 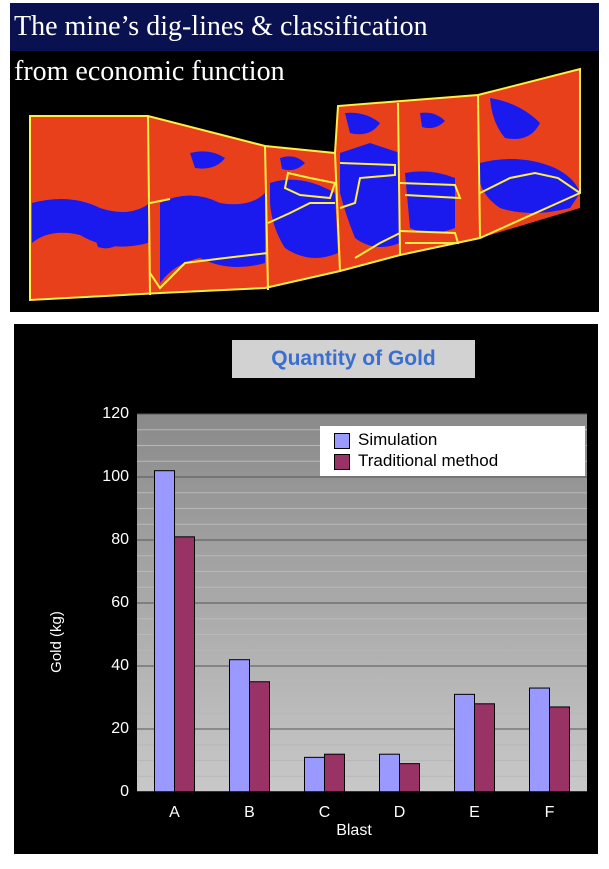 What do you see at coordinates (56, 642) in the screenshot?
I see `y-axis-label: Gold (kg)` at bounding box center [56, 642].